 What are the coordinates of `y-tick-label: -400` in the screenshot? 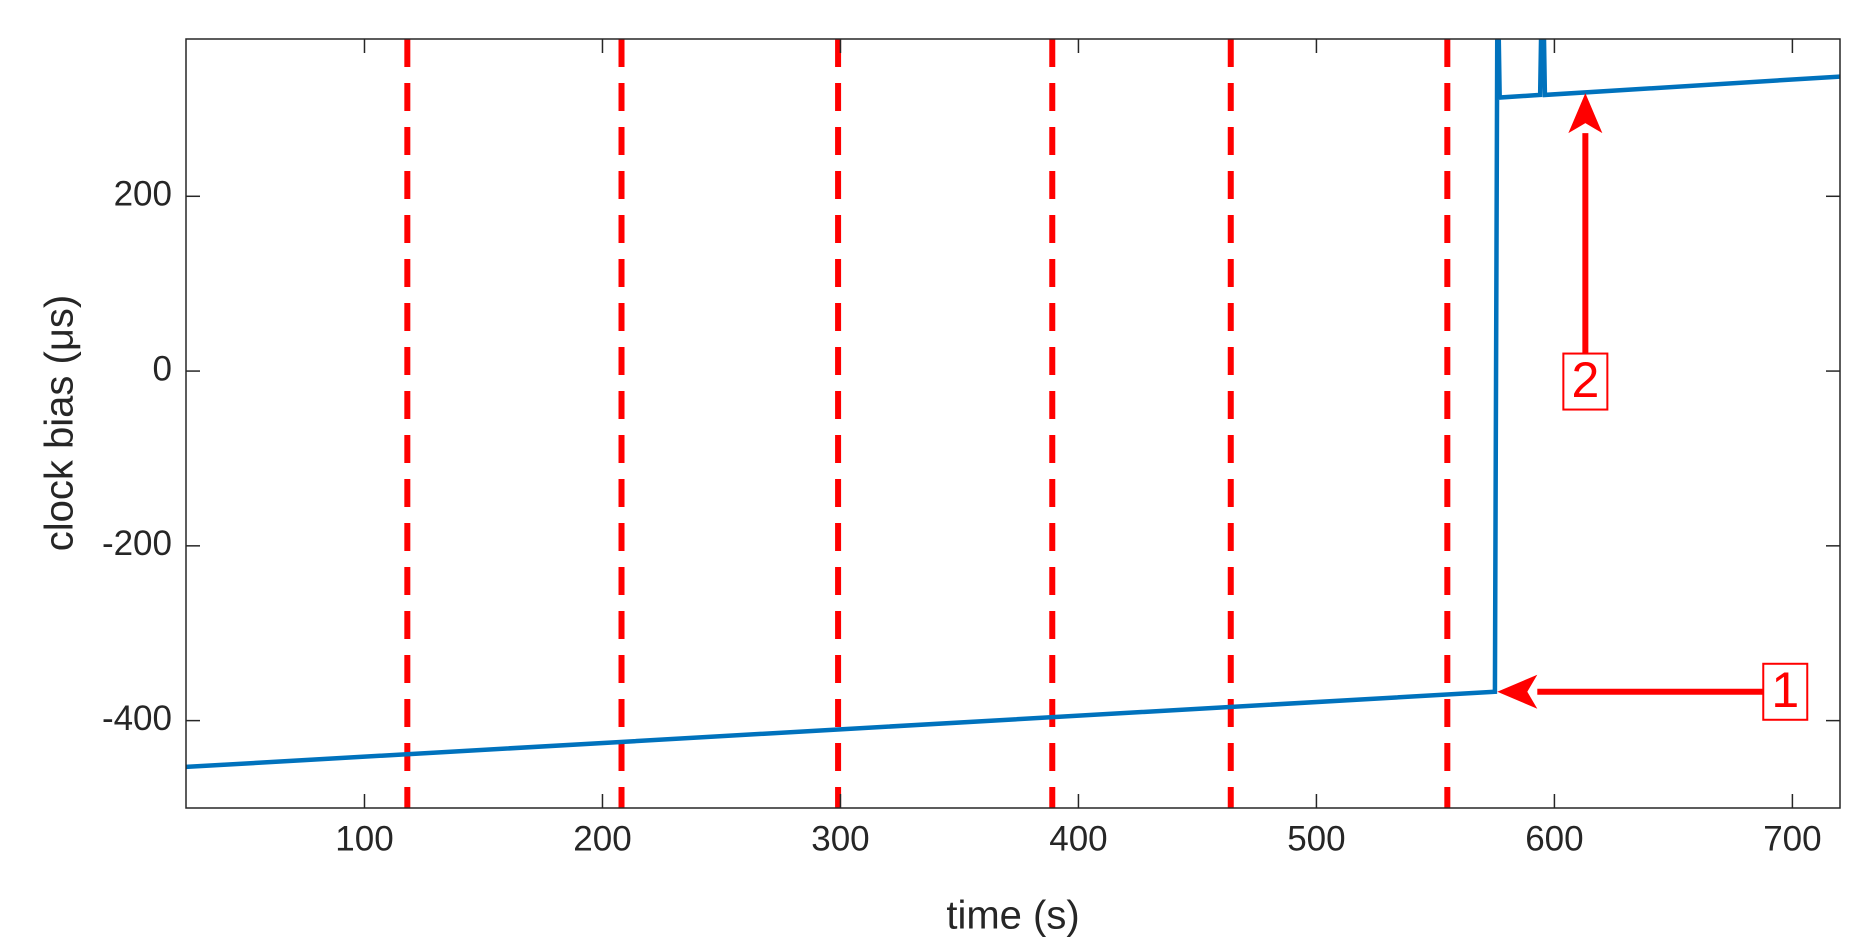 It's located at (137, 718).